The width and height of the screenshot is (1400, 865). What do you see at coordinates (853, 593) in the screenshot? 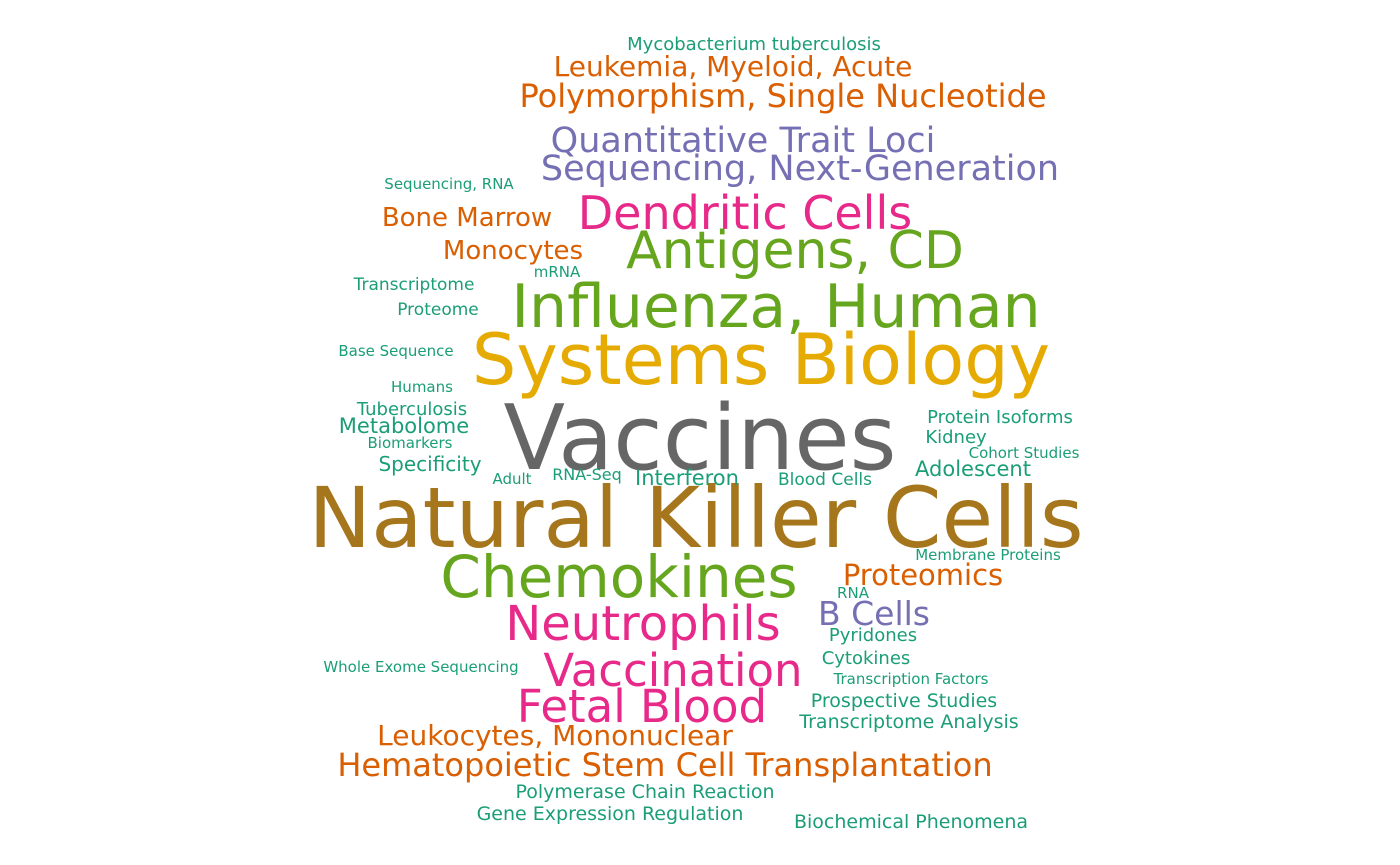
I see `word-rna: RNA` at bounding box center [853, 593].